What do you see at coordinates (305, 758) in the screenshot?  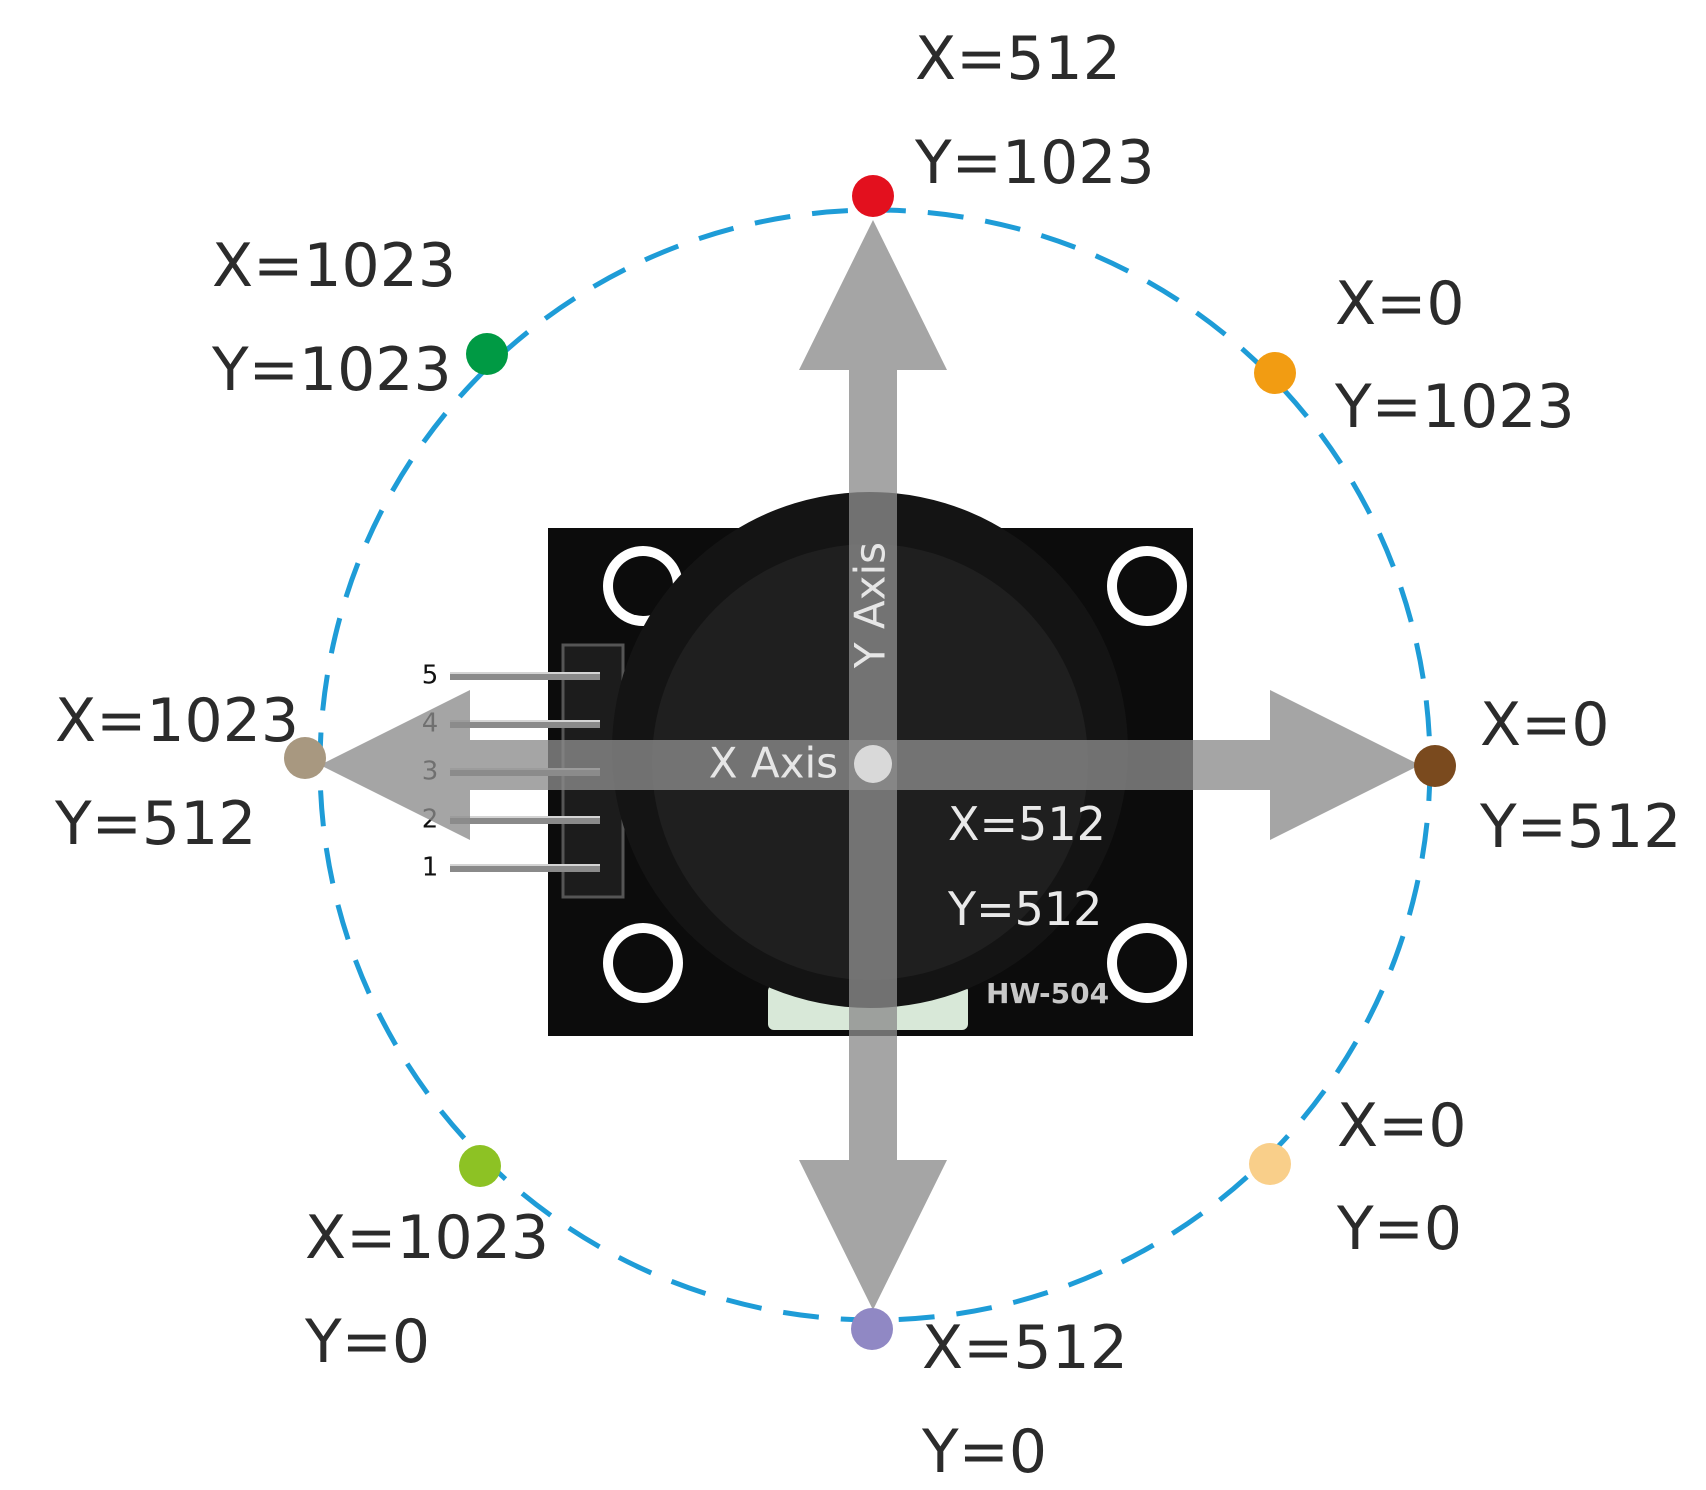 I see `dot-left` at bounding box center [305, 758].